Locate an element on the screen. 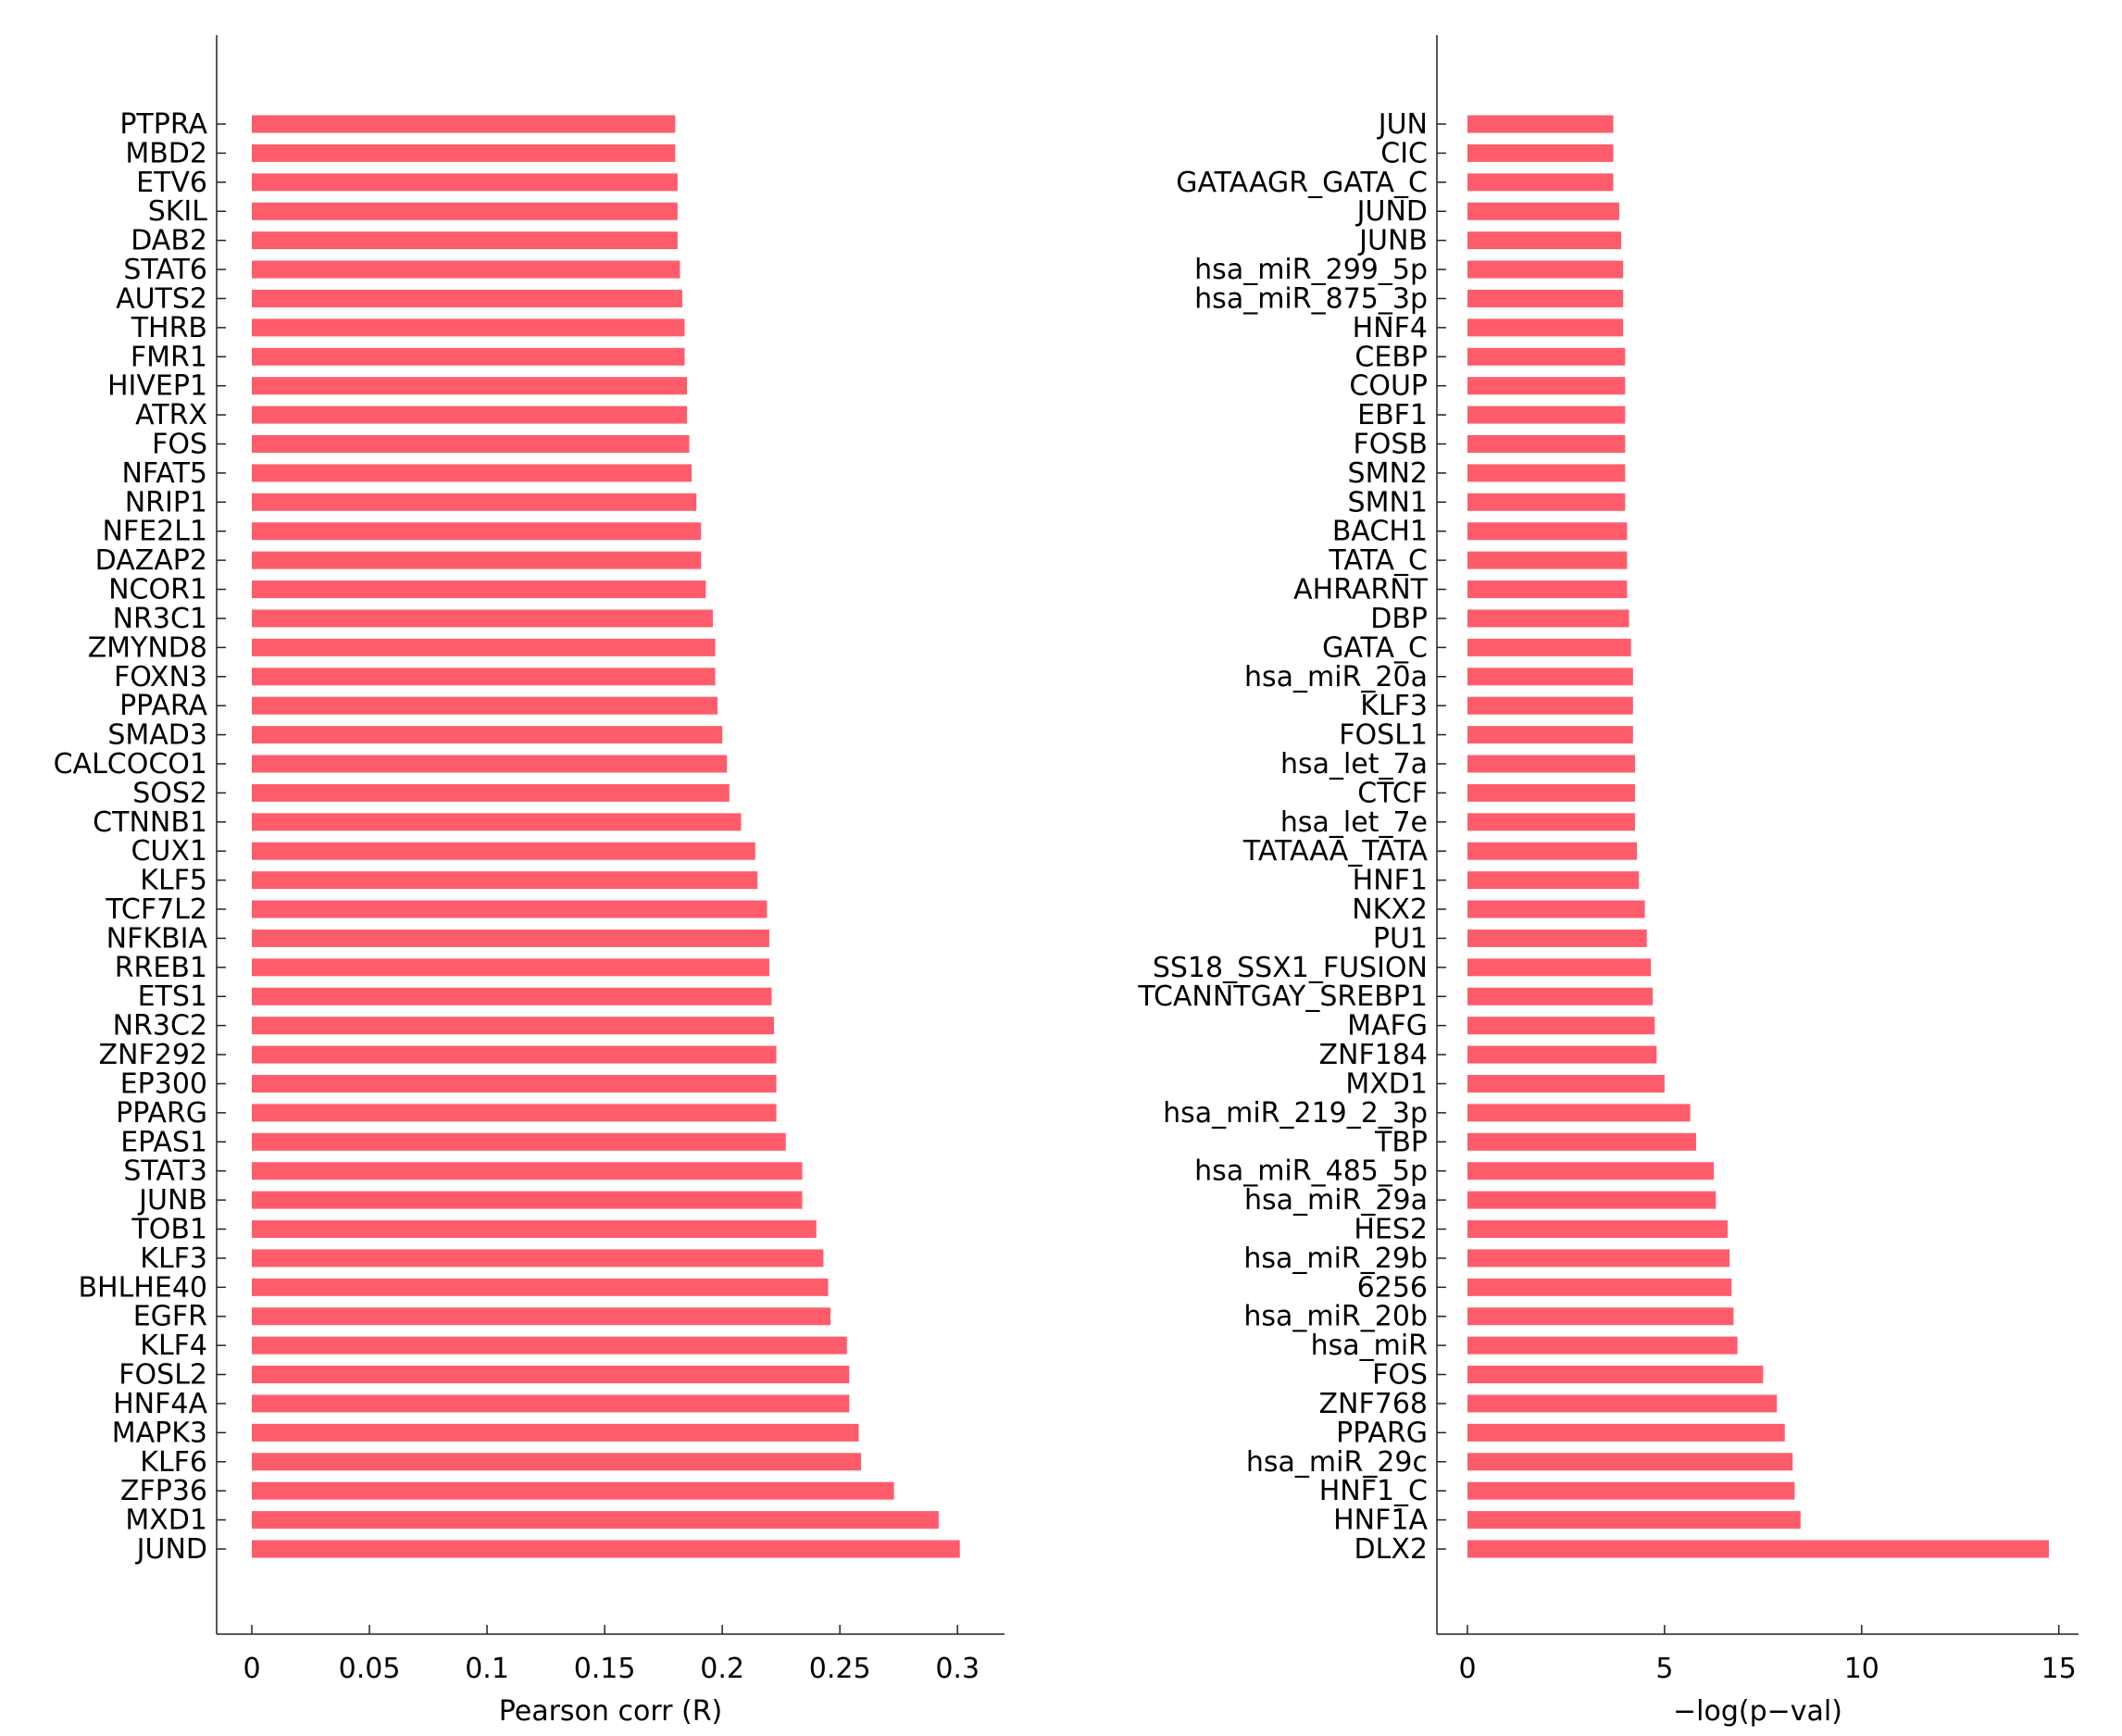 The width and height of the screenshot is (2122, 1736). y-tick-label: hsa_miR_20b is located at coordinates (1335, 1317).